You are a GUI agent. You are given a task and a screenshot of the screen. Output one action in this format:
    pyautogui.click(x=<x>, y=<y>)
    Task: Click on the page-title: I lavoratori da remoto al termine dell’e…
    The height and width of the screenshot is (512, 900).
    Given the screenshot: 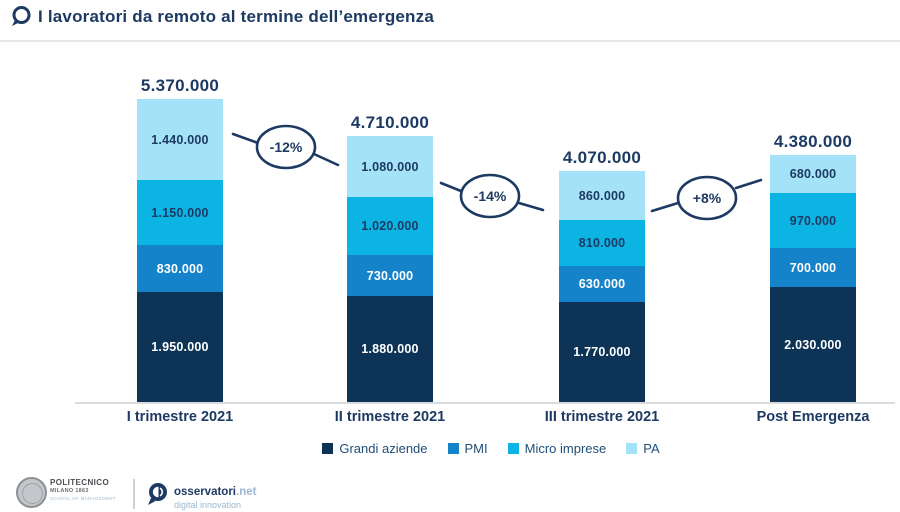 What is the action you would take?
    pyautogui.click(x=236, y=16)
    